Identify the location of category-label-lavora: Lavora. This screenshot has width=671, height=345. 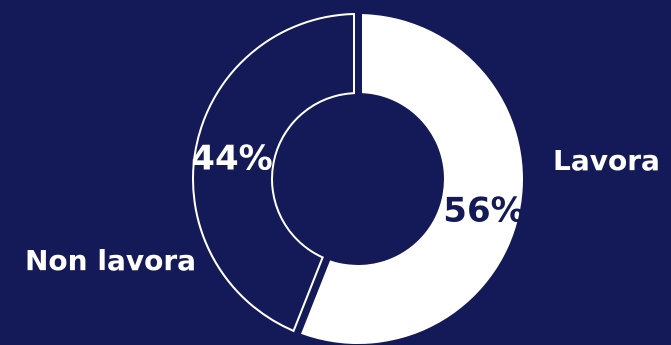
(606, 160).